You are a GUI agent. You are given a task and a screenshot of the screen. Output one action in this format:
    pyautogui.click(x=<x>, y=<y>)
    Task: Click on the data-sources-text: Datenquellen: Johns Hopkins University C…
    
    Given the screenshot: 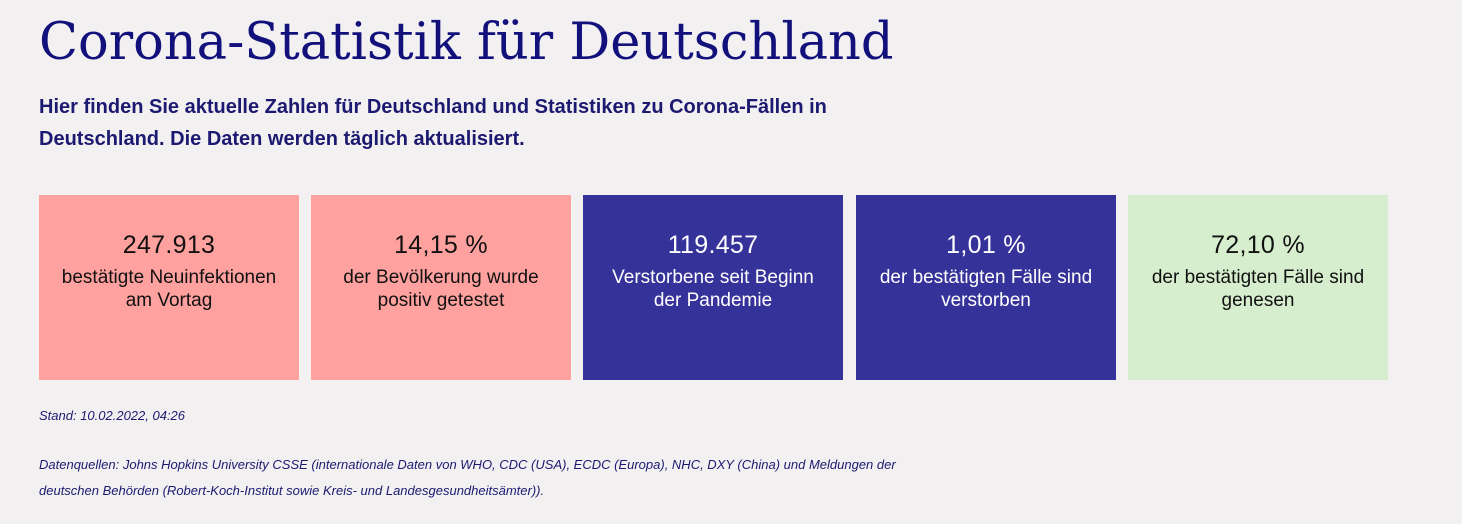 What is the action you would take?
    pyautogui.click(x=467, y=477)
    